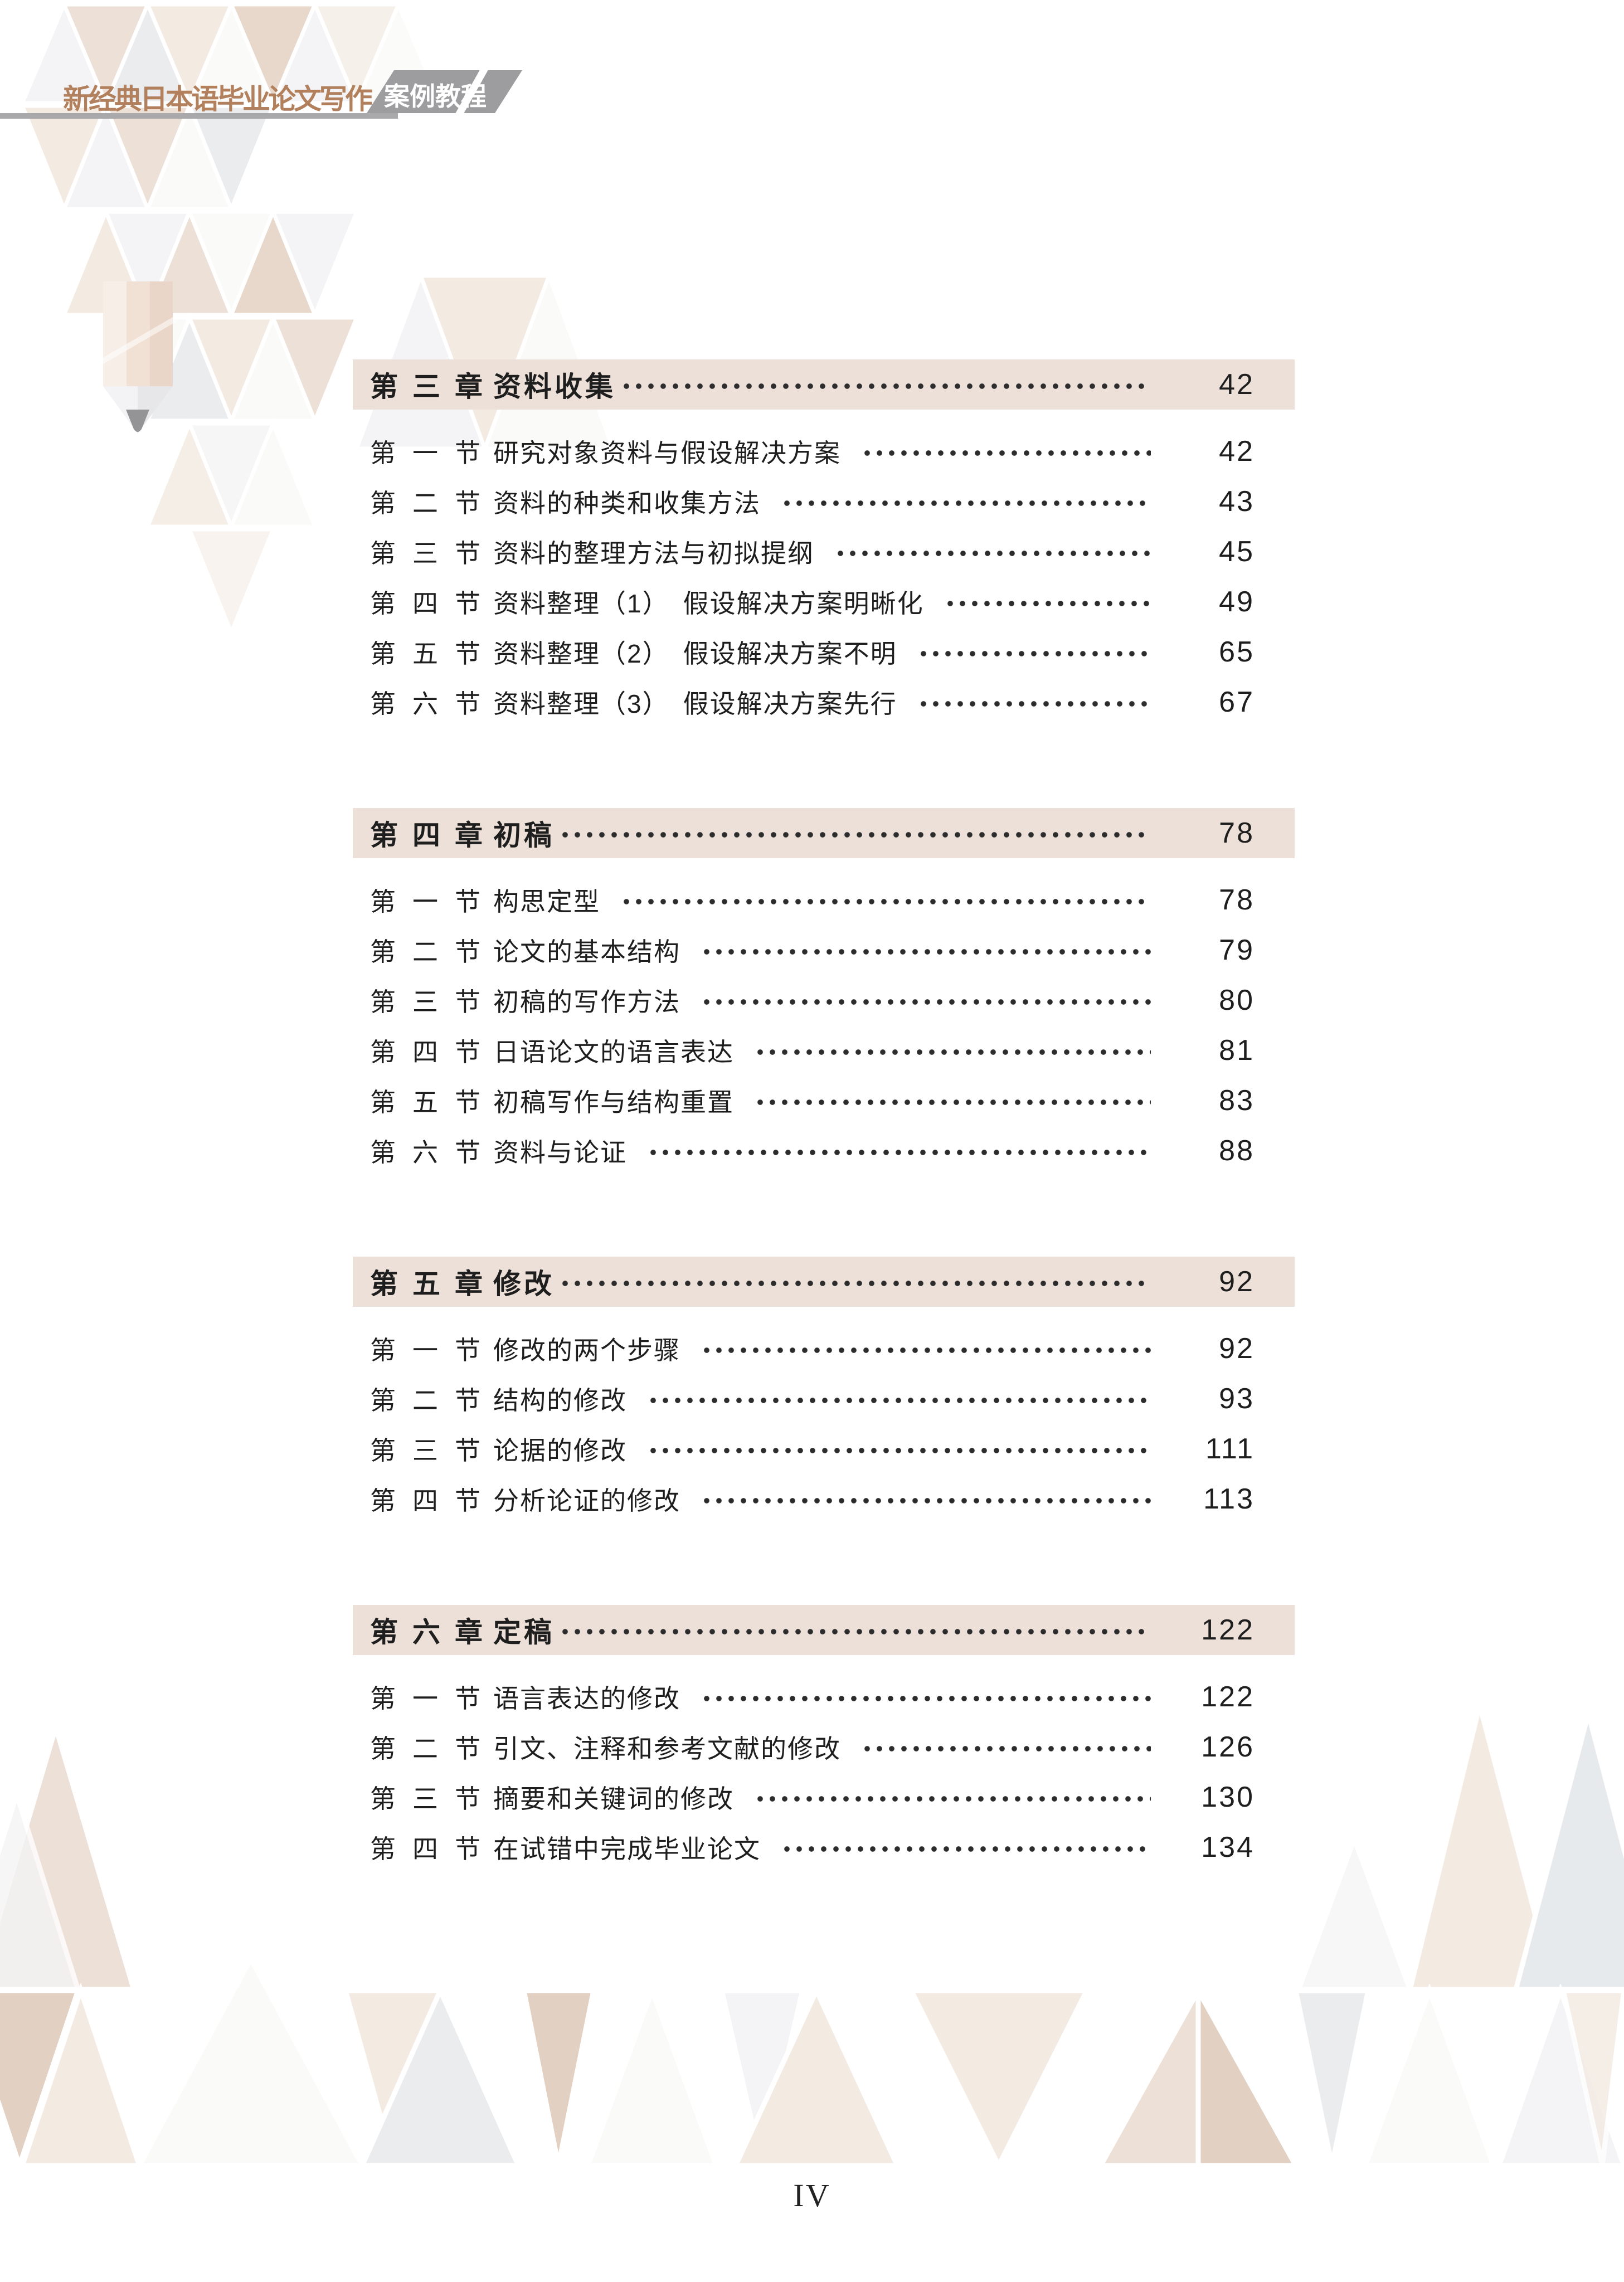 Image resolution: width=1624 pixels, height=2282 pixels. What do you see at coordinates (1230, 1449) in the screenshot?
I see `section-page-number: 111` at bounding box center [1230, 1449].